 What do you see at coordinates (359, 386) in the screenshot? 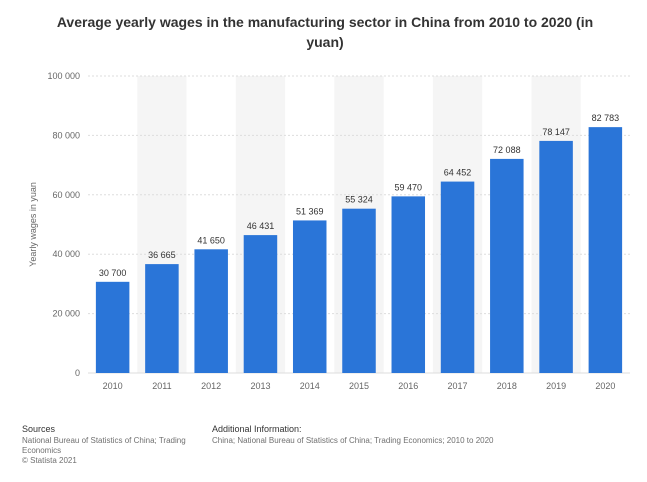
I see `x-tick-label: 2015` at bounding box center [359, 386].